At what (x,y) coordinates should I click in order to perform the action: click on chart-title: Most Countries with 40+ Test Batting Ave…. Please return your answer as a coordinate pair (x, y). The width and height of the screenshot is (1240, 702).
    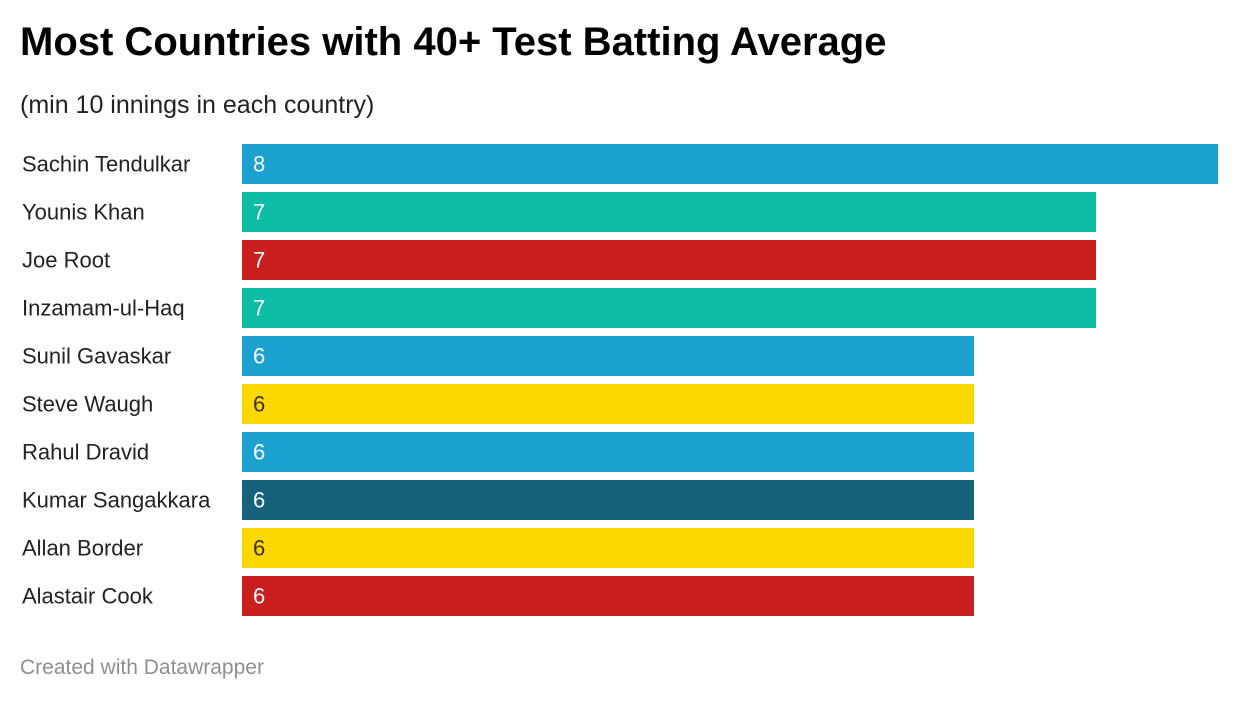
    Looking at the image, I should click on (453, 42).